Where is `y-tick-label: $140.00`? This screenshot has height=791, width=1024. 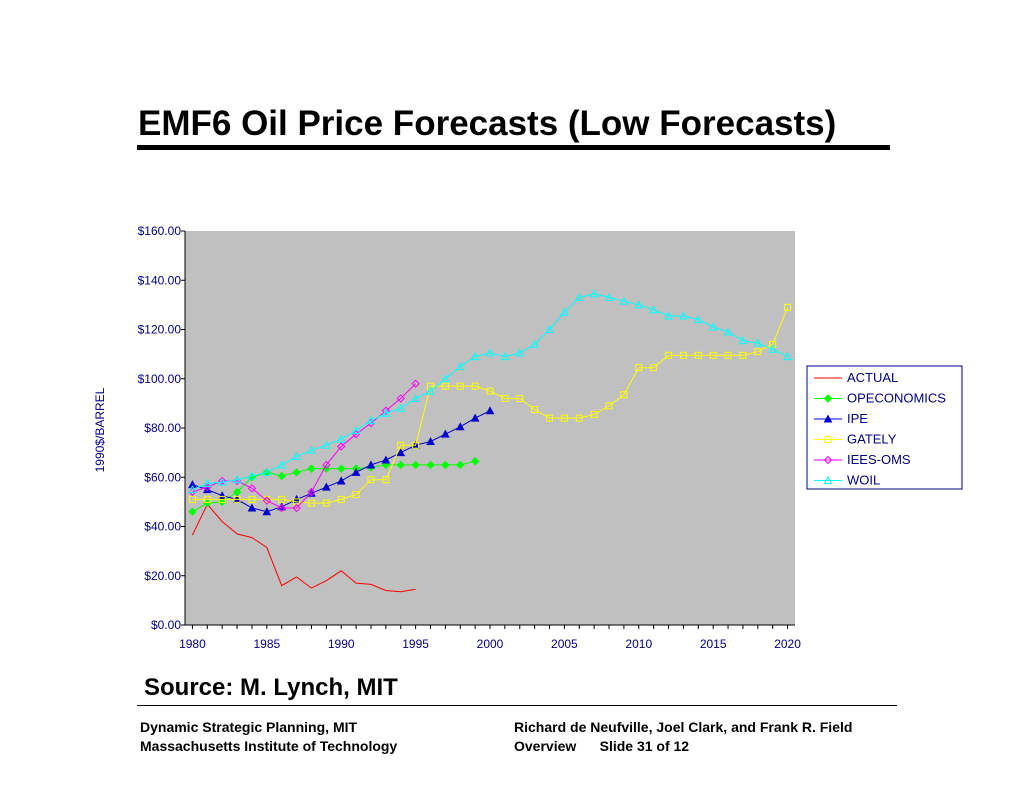 y-tick-label: $140.00 is located at coordinates (160, 280).